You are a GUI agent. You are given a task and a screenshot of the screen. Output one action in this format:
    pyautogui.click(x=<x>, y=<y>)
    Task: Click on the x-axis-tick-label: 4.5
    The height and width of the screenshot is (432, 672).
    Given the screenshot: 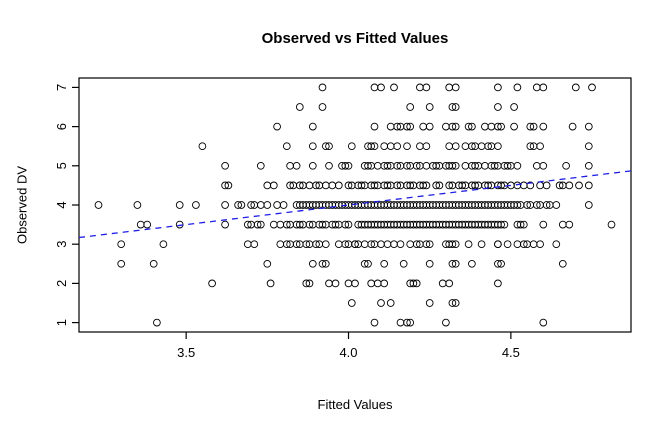 What is the action you would take?
    pyautogui.click(x=511, y=352)
    